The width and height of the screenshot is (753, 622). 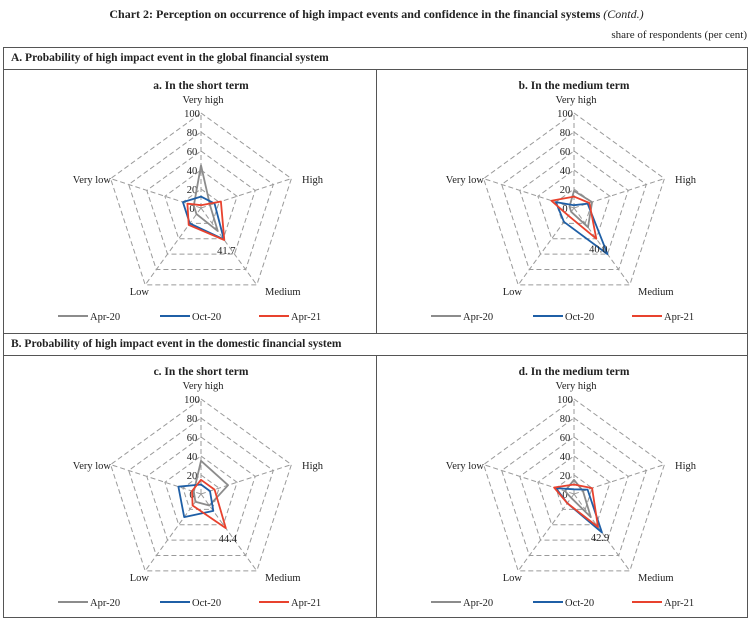 What do you see at coordinates (623, 14) in the screenshot?
I see `chart-title-suffix: (Contd.)` at bounding box center [623, 14].